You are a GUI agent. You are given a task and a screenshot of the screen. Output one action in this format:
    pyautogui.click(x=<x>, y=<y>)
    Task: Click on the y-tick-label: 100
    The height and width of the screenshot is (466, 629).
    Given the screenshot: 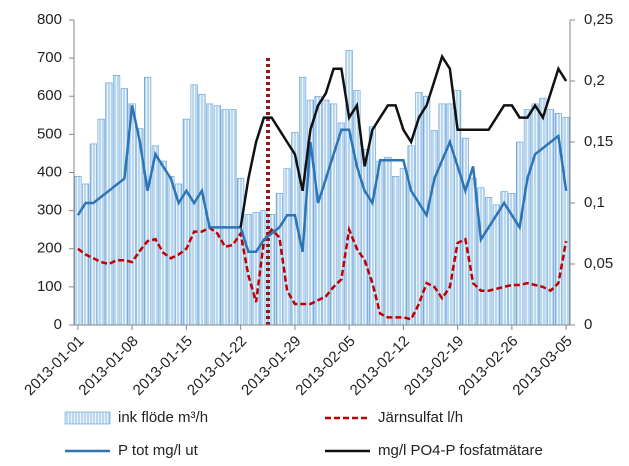 What is the action you would take?
    pyautogui.click(x=49, y=286)
    